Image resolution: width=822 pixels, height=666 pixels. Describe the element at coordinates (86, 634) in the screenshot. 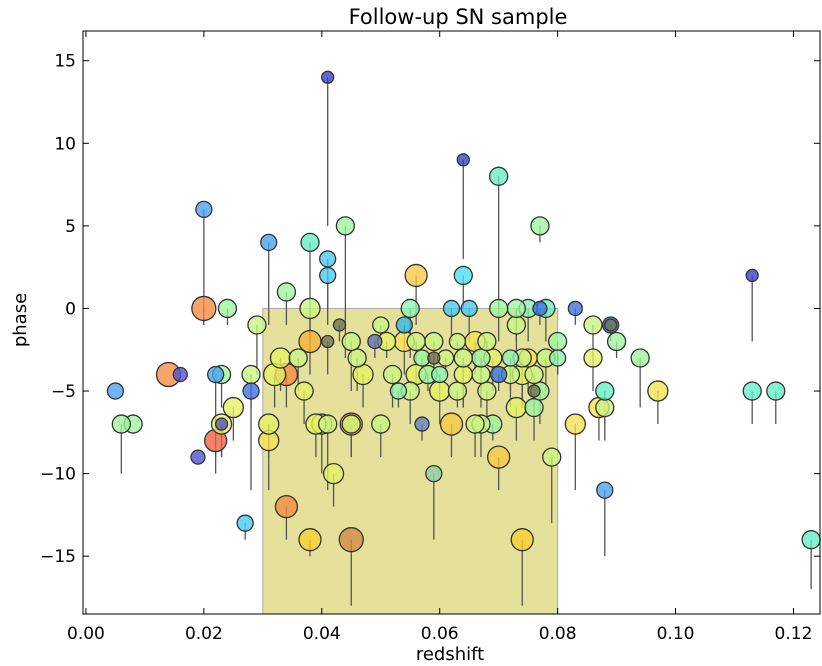

I see `x-tick-label: 0.00` at that location.